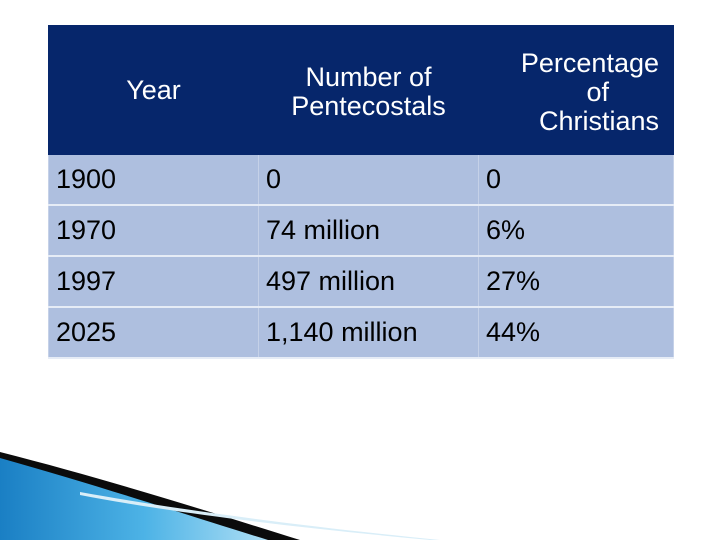 The width and height of the screenshot is (720, 540). Describe the element at coordinates (576, 90) in the screenshot. I see `header-percentage: Percentage of Christians` at that location.